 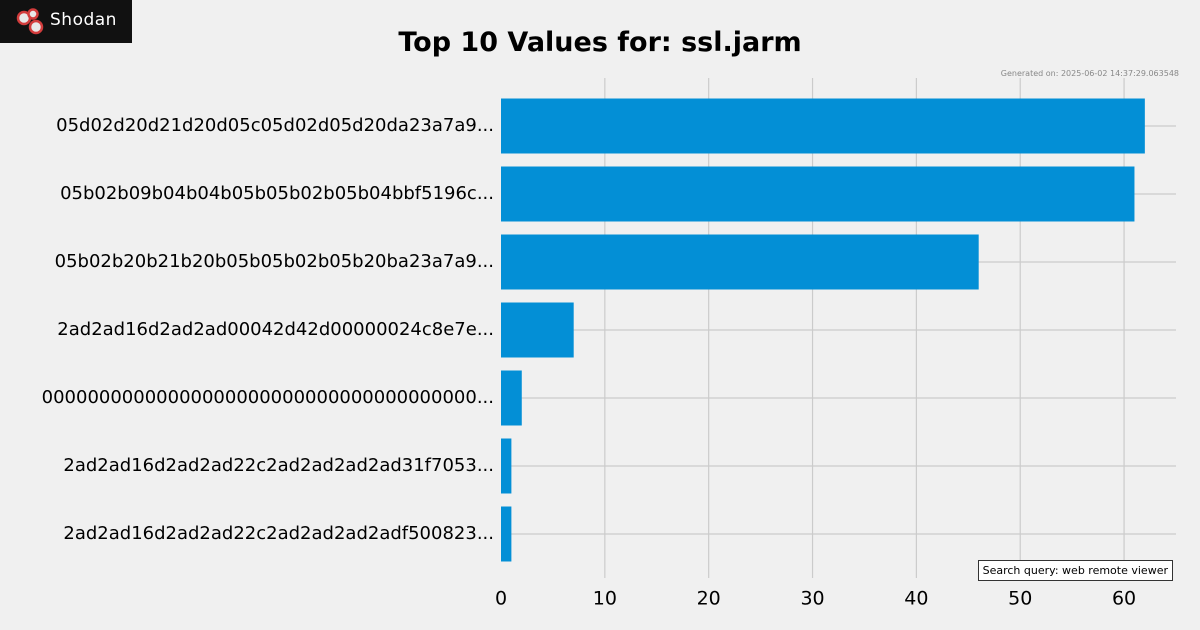 I want to click on chart-title: Top 10 Values for: ssl.jarm, so click(x=600, y=42).